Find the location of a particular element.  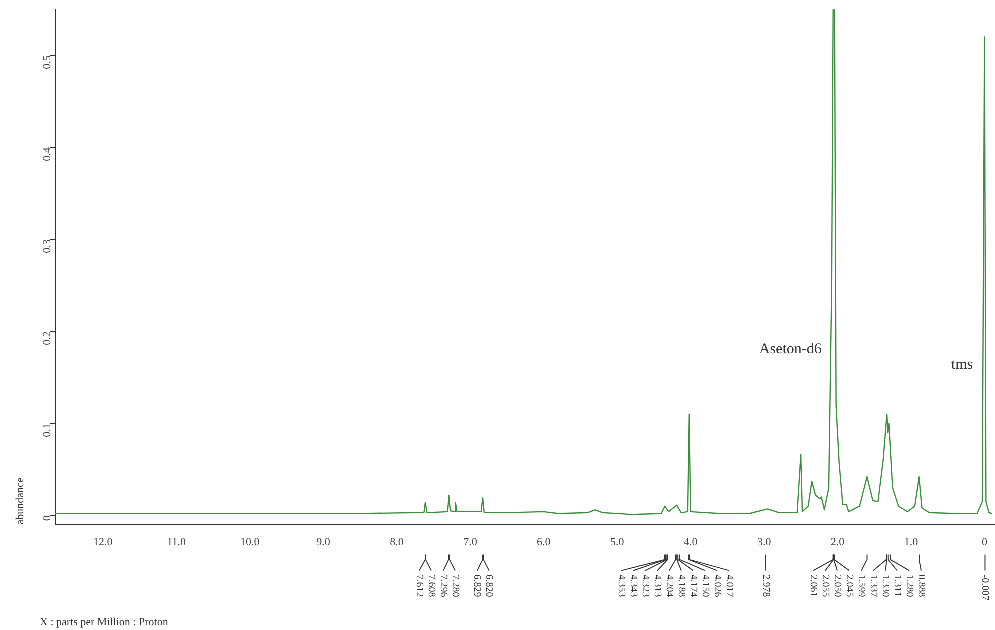

annotation: 6.820 is located at coordinates (489, 586).